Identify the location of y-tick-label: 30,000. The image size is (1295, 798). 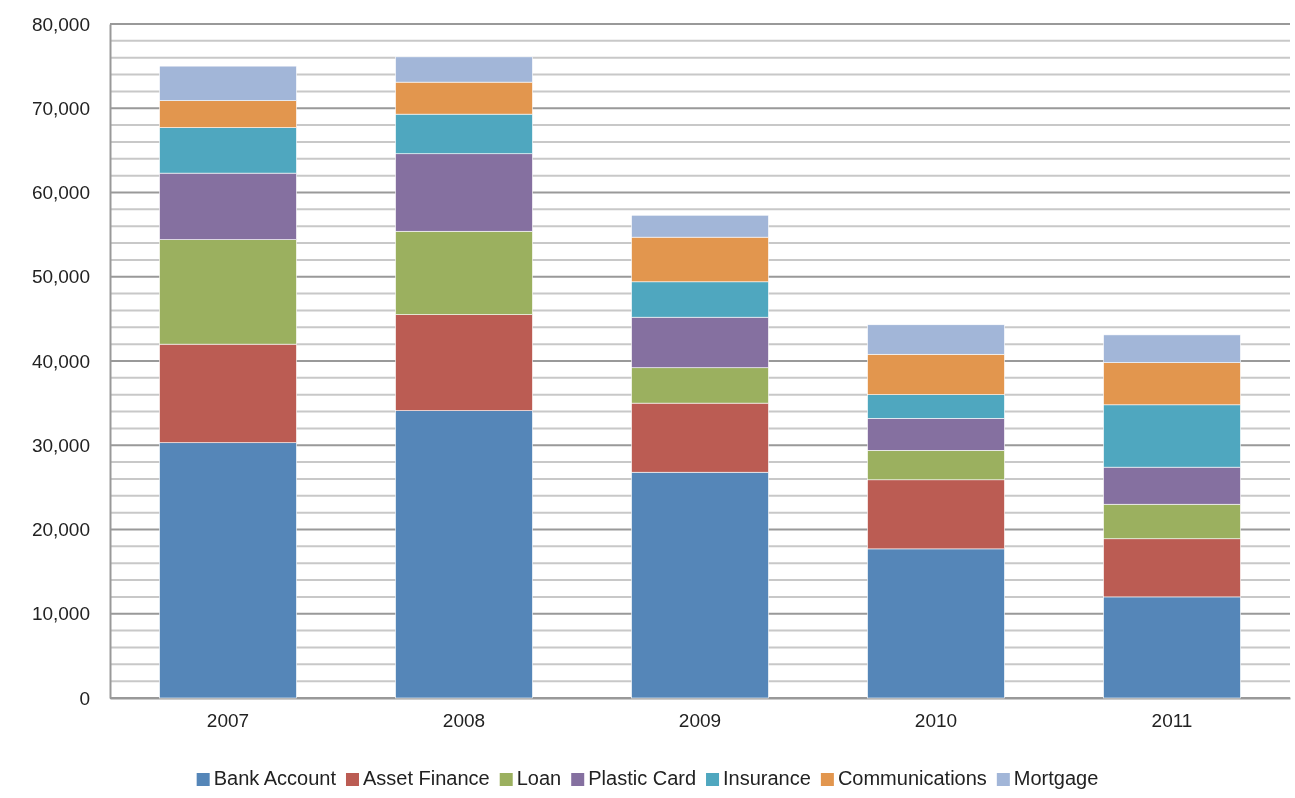
(60, 445).